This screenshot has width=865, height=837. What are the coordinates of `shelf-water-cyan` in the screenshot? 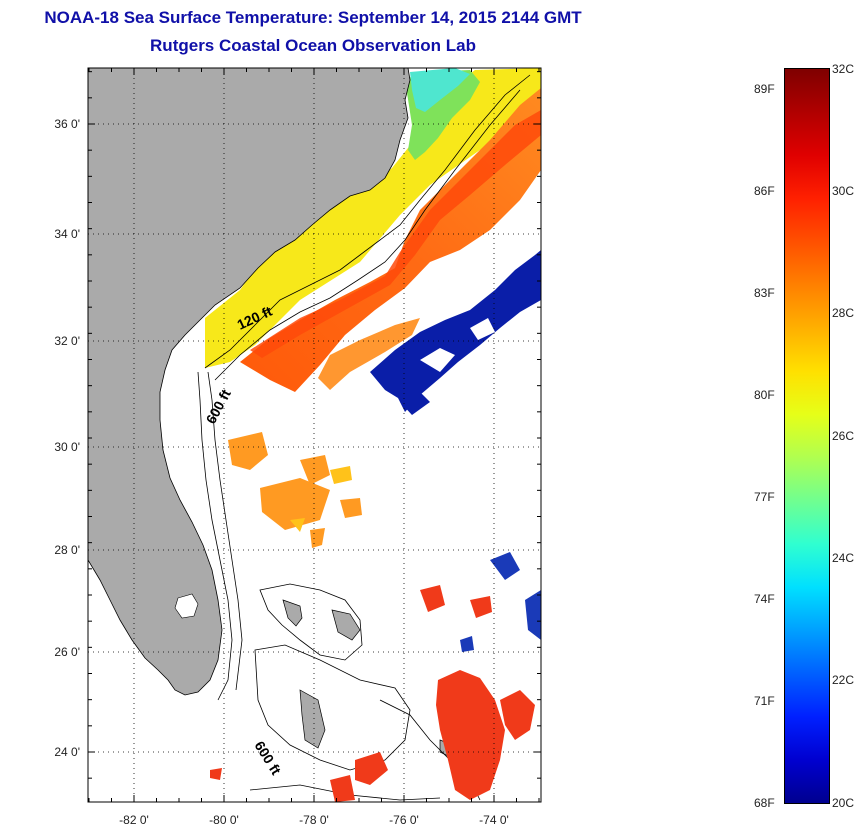 It's located at (440, 90).